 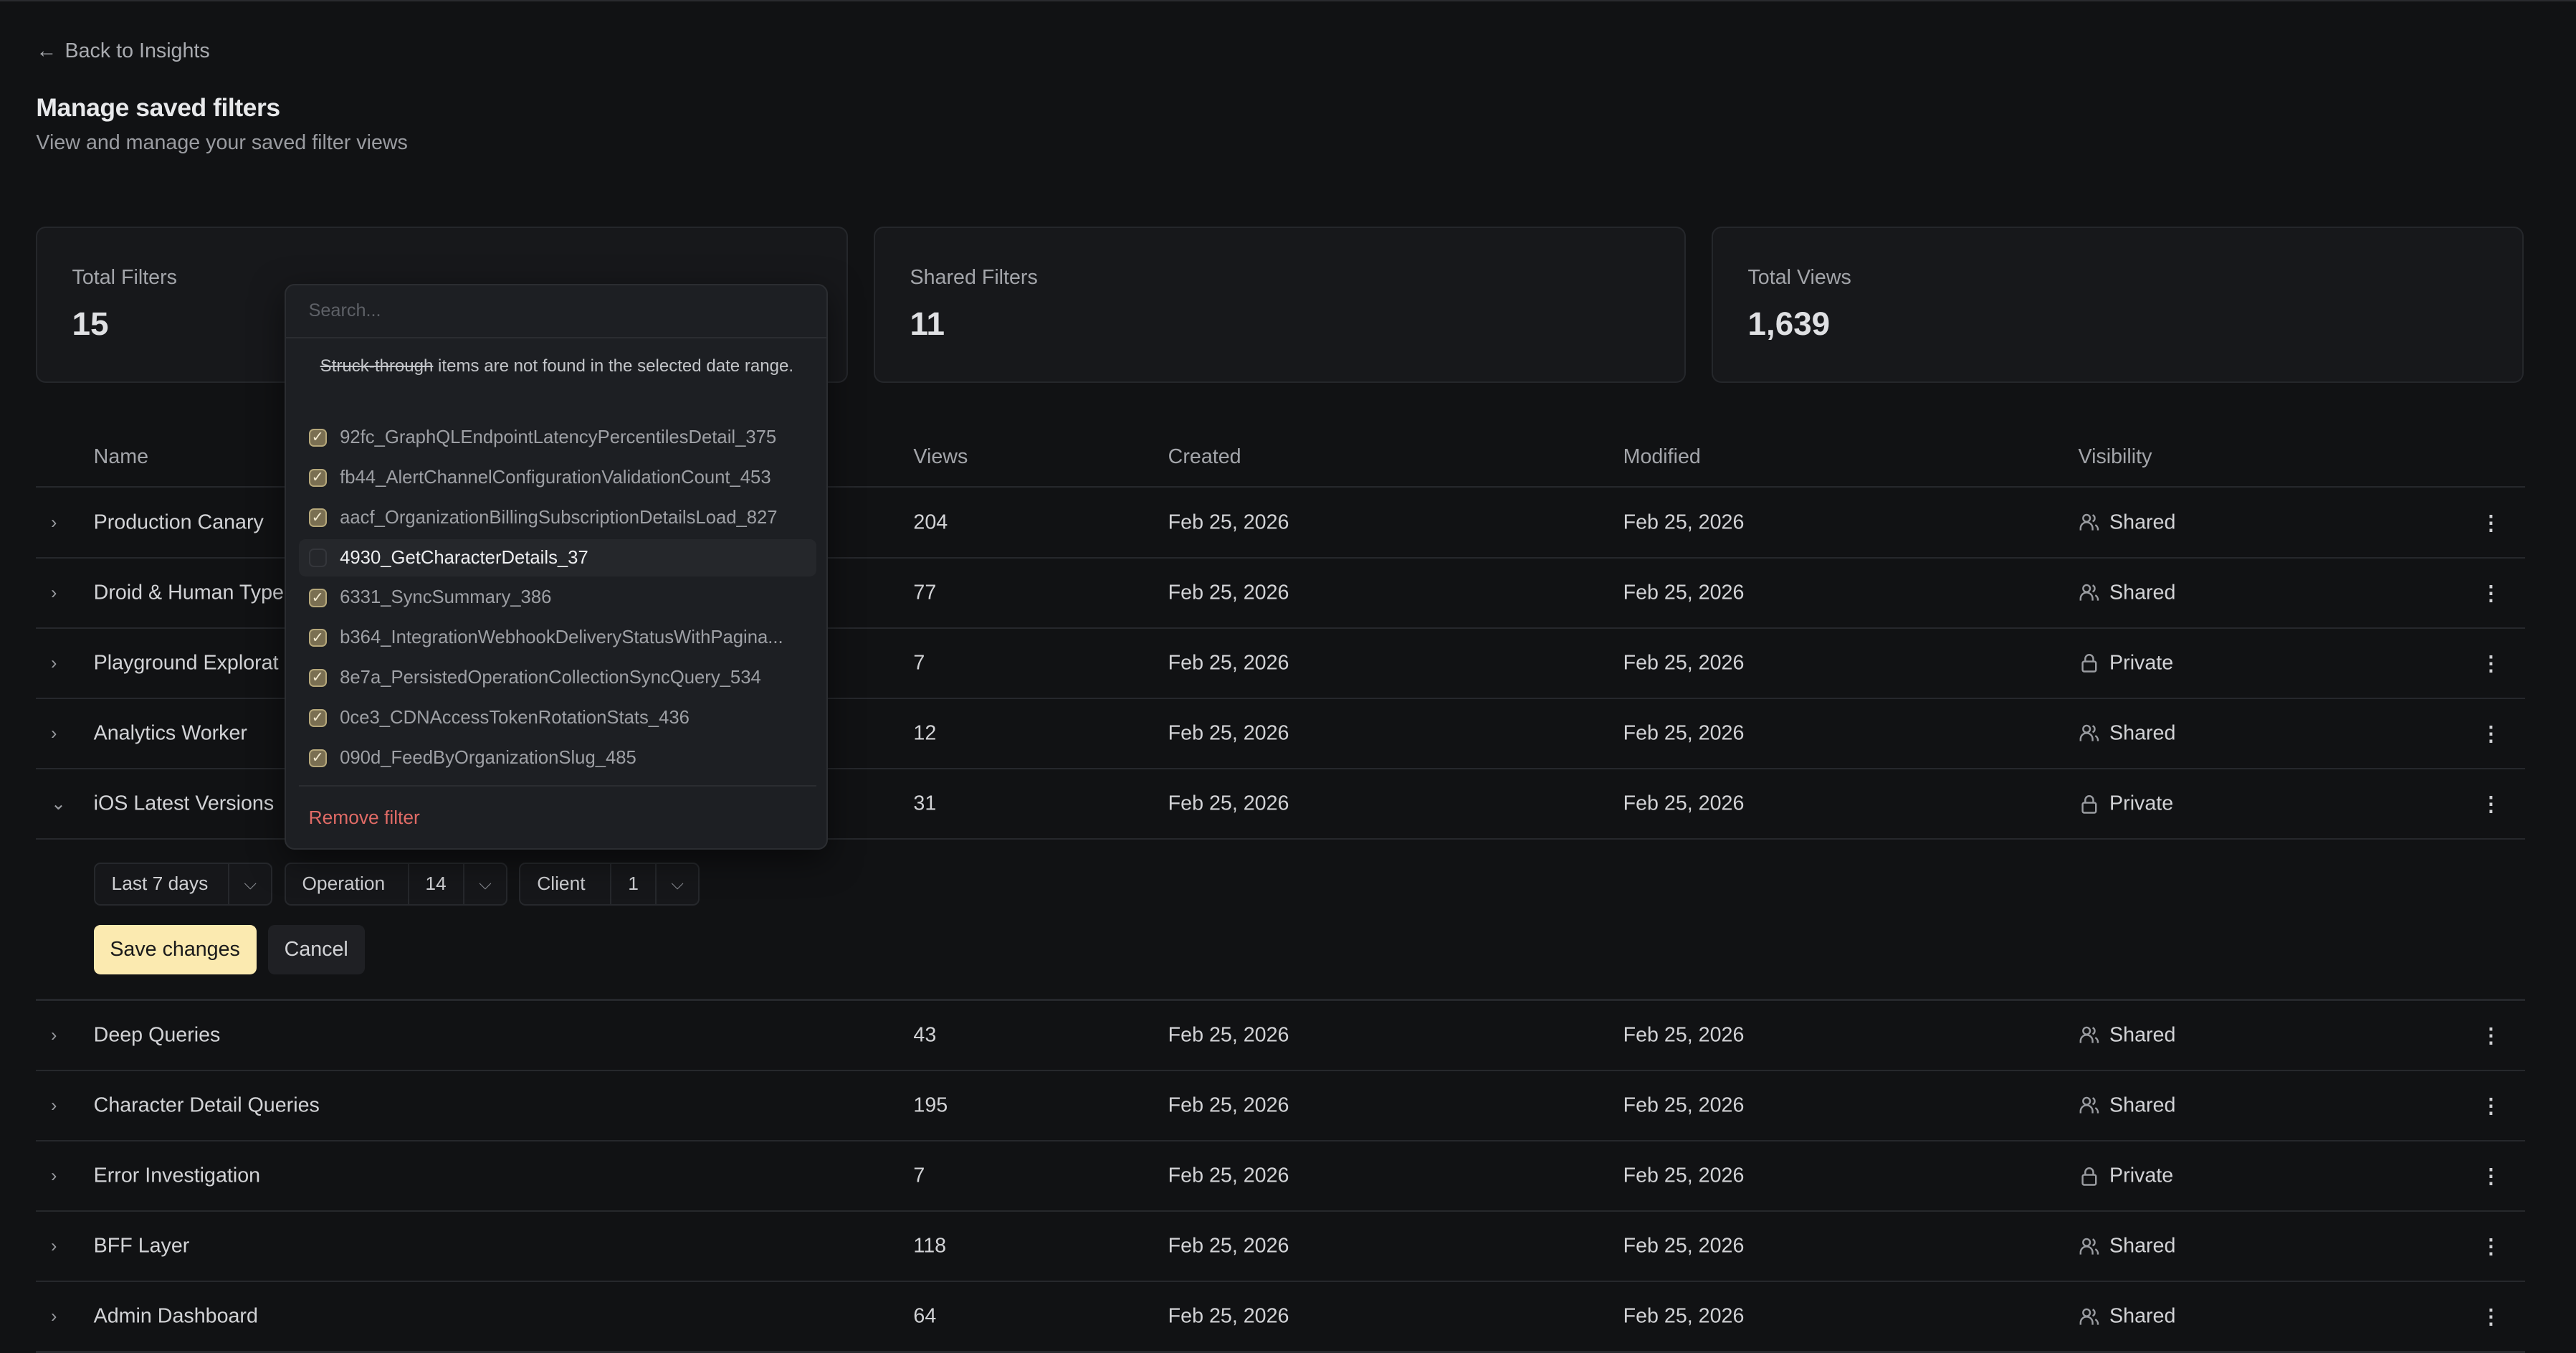 What do you see at coordinates (178, 522) in the screenshot?
I see `filter-name: Production Canary` at bounding box center [178, 522].